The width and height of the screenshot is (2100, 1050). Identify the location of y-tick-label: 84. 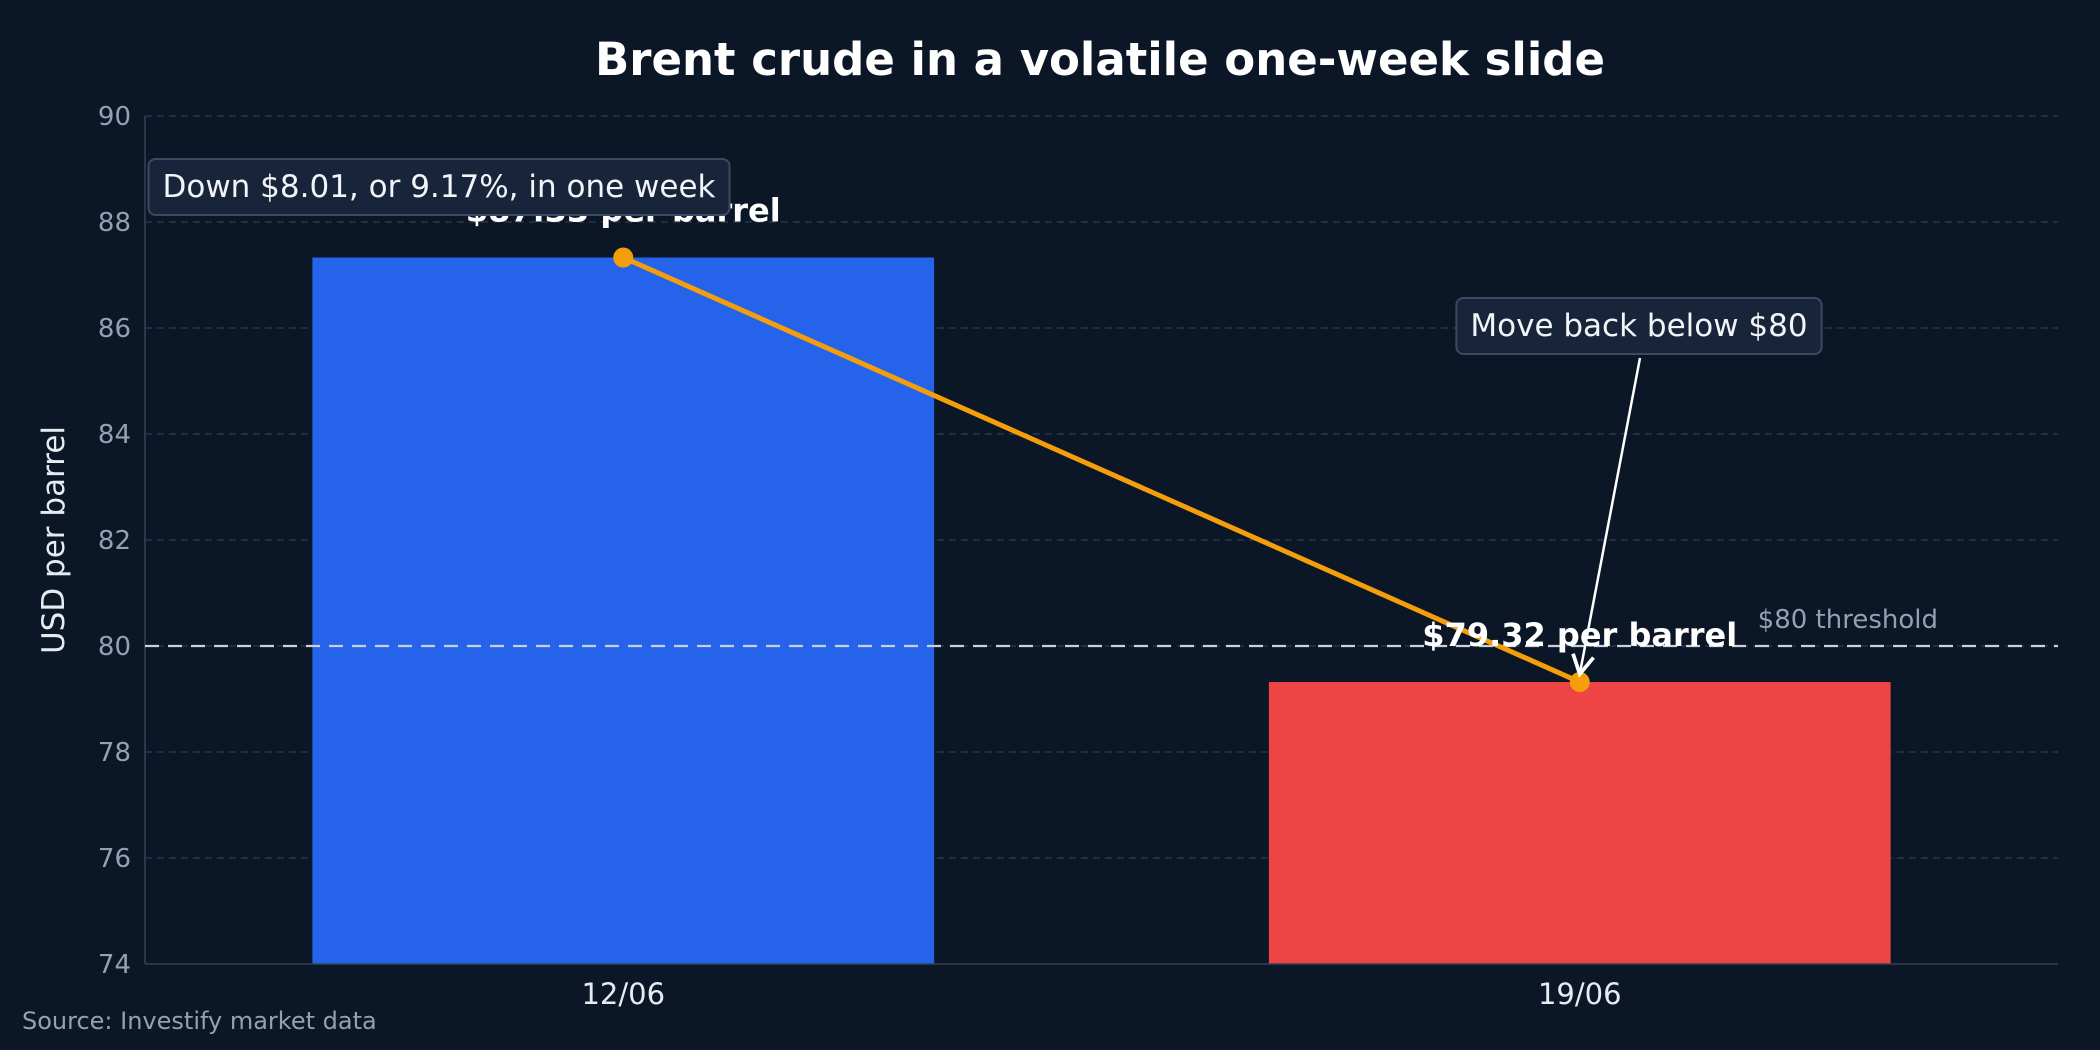
(114, 435).